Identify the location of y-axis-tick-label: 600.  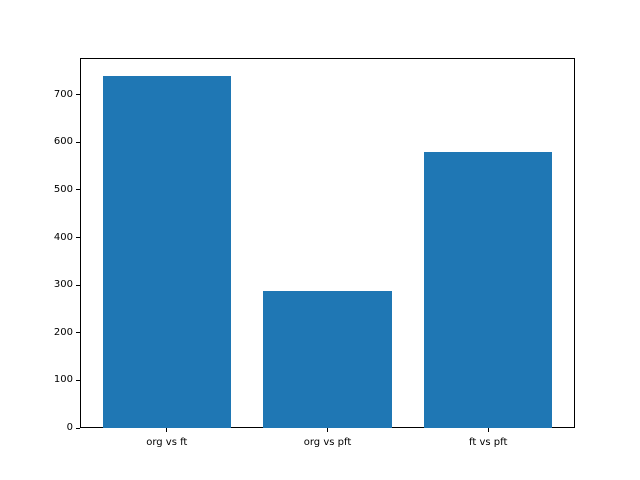
(63, 142).